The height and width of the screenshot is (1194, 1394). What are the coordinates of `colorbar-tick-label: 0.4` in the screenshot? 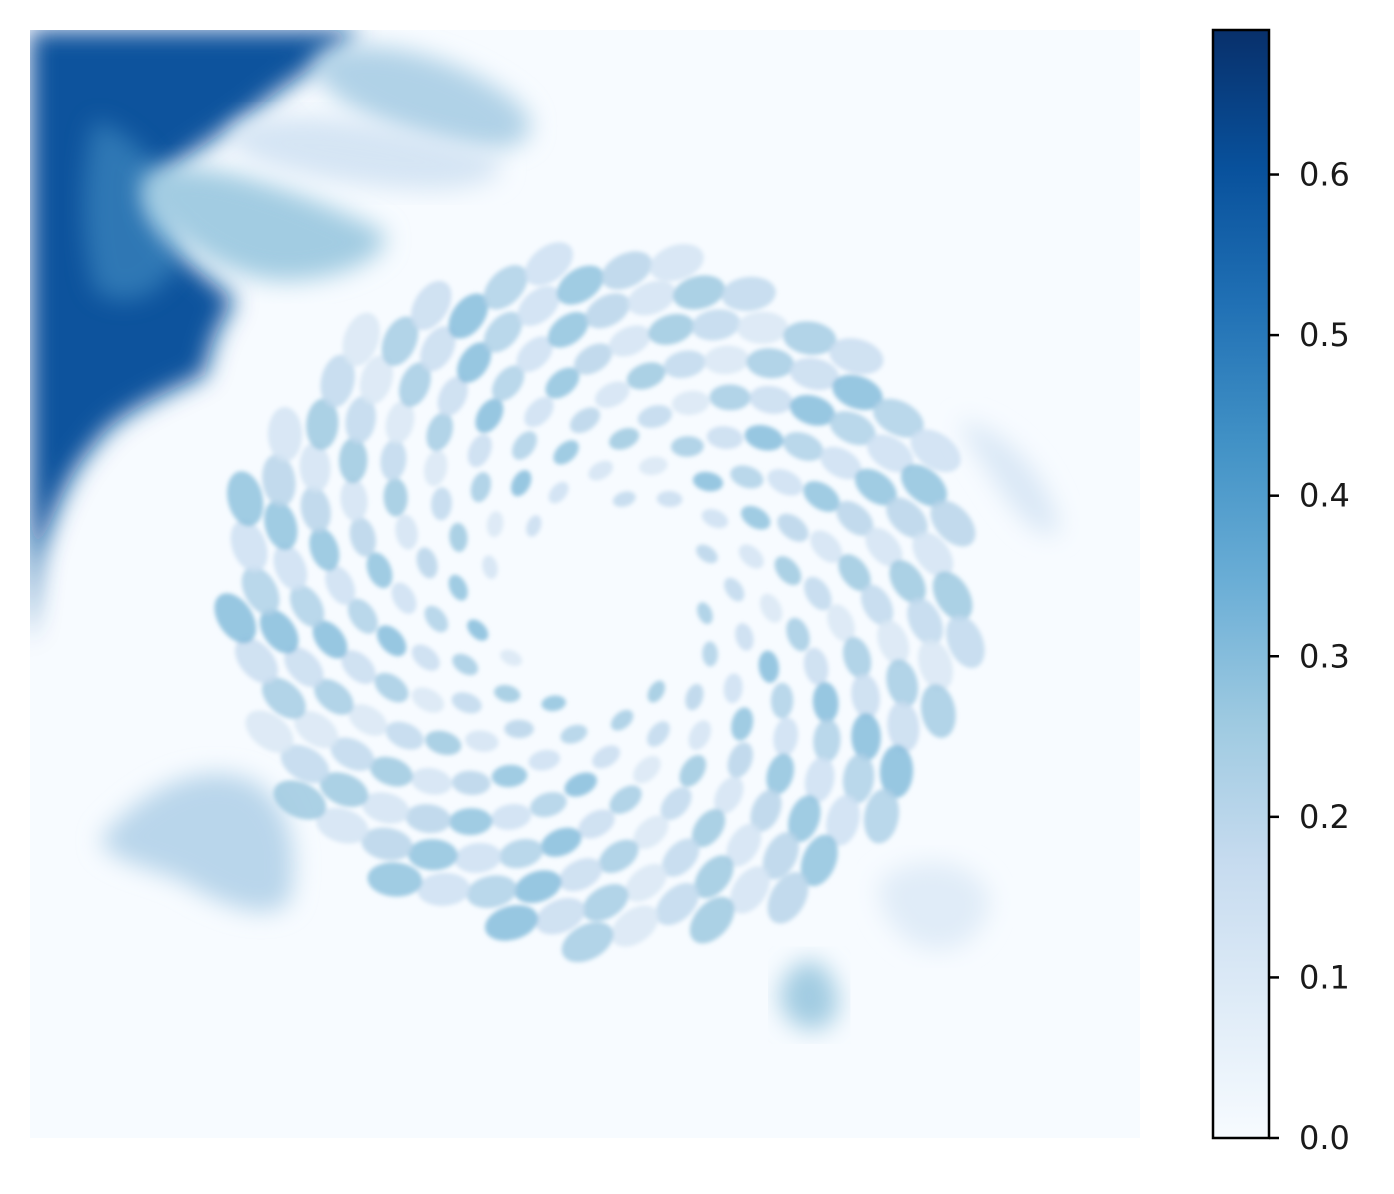 It's located at (1324, 496).